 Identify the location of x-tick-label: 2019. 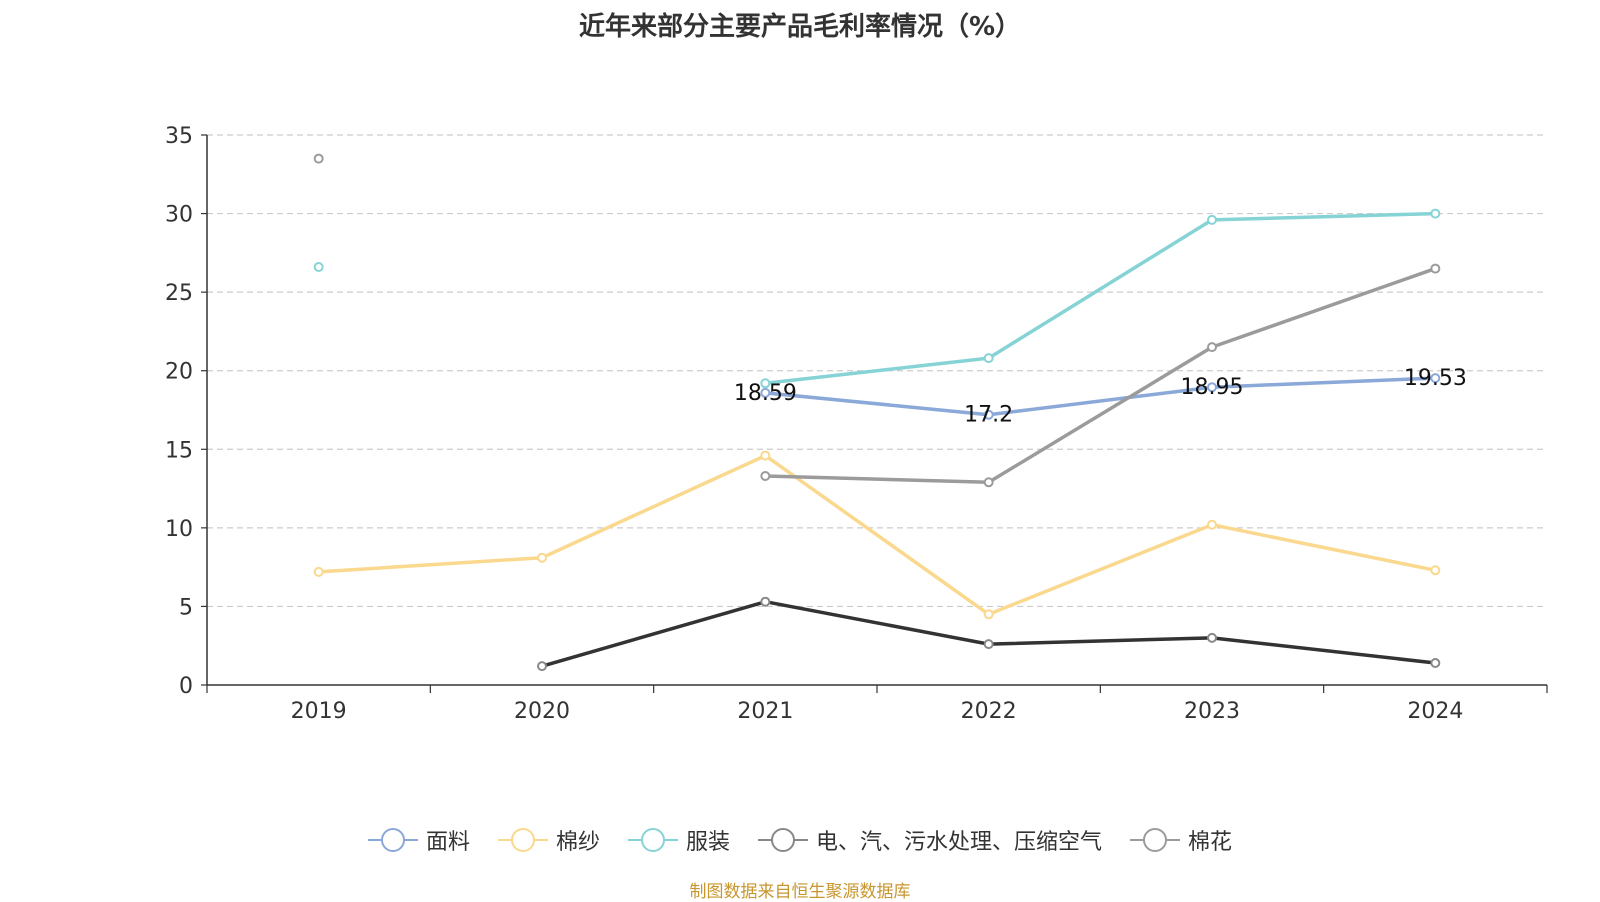
(319, 711).